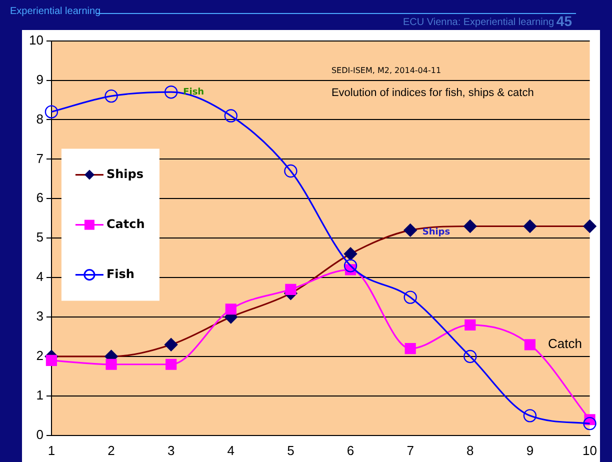 The image size is (612, 462). I want to click on x-tick-label: 2, so click(111, 450).